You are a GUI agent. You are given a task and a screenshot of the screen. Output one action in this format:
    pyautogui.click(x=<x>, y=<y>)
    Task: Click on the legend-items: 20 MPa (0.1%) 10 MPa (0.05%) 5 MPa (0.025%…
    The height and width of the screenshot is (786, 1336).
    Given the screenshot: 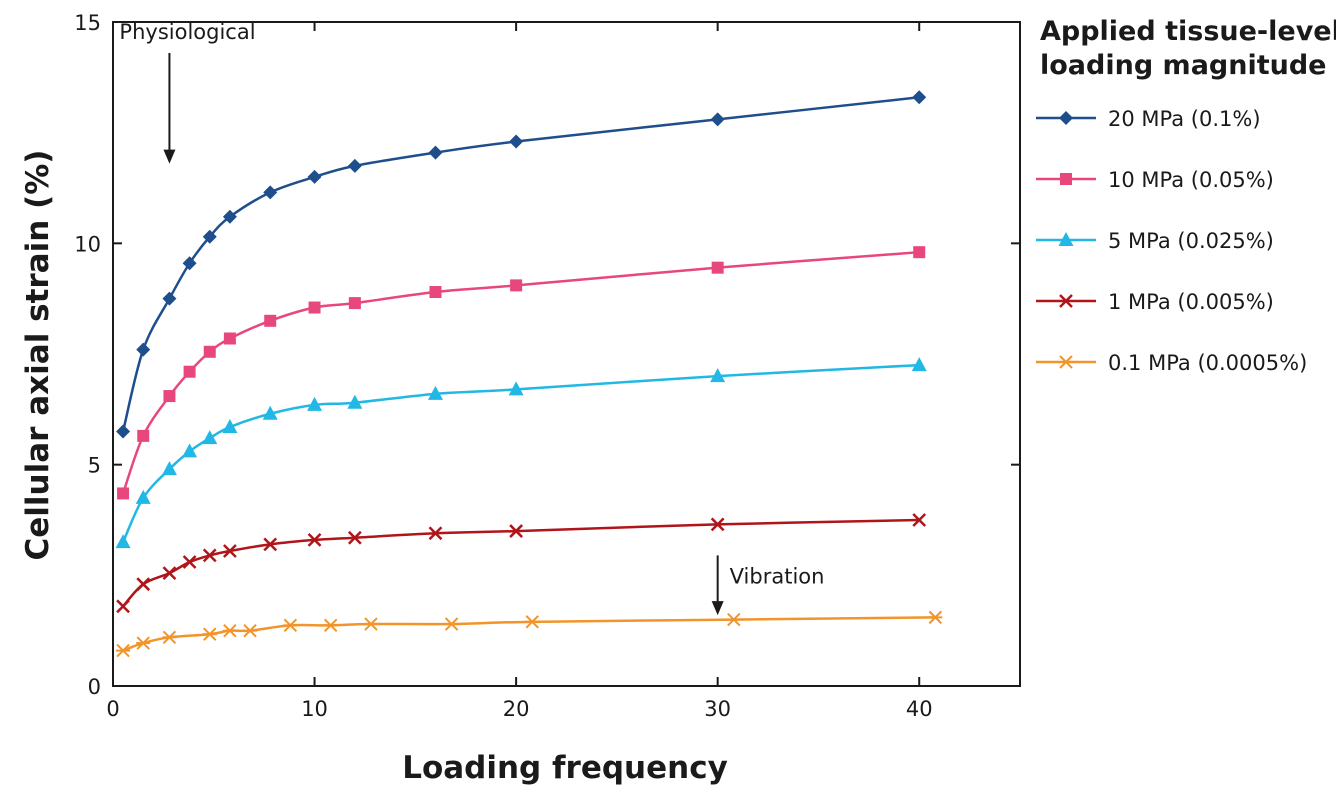 What is the action you would take?
    pyautogui.click(x=1171, y=241)
    